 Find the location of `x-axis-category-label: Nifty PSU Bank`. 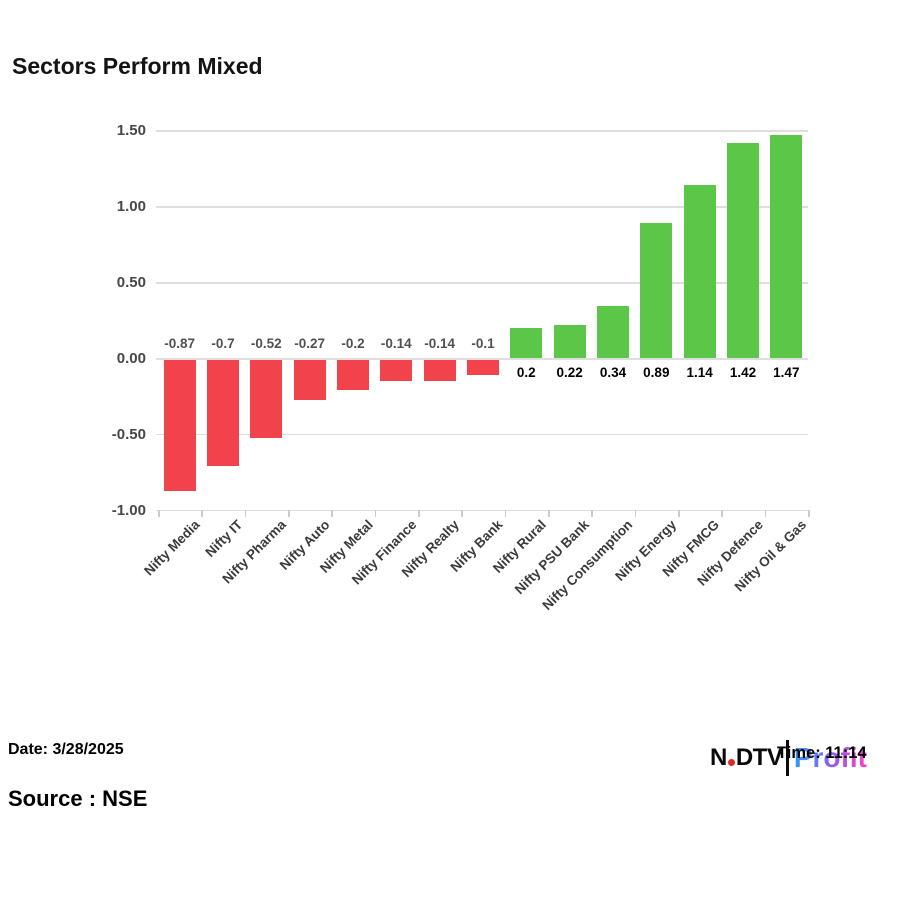

x-axis-category-label: Nifty PSU Bank is located at coordinates (552, 557).